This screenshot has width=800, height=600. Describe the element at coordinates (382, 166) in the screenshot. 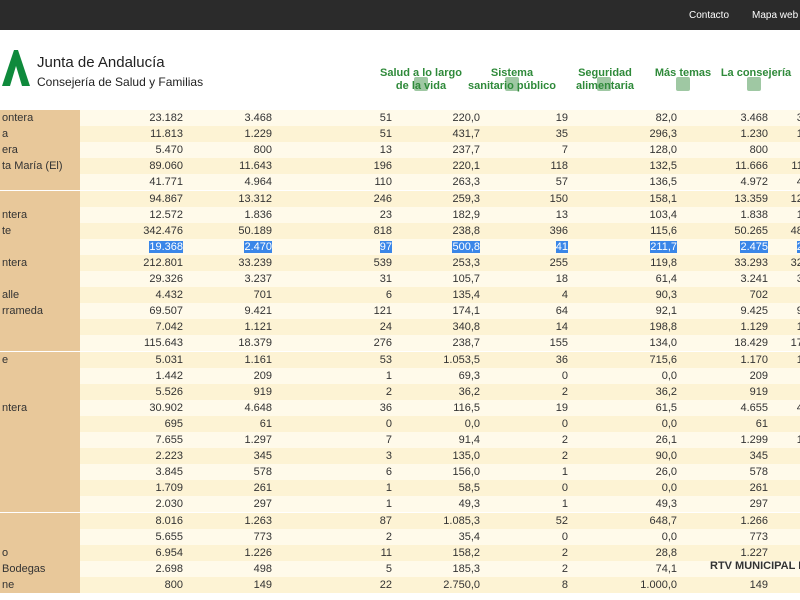

I see `cell-text: 196` at that location.